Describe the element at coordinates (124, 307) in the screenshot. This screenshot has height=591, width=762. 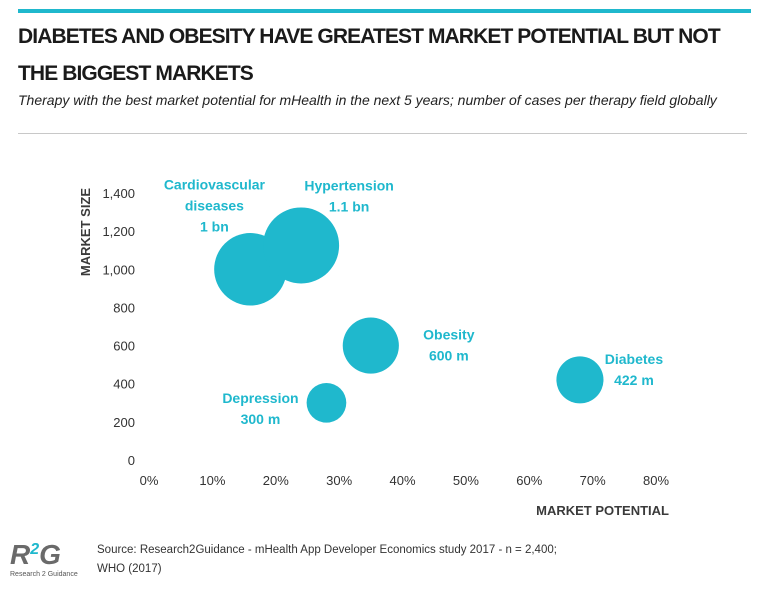
I see `y-tick-label: 800` at that location.